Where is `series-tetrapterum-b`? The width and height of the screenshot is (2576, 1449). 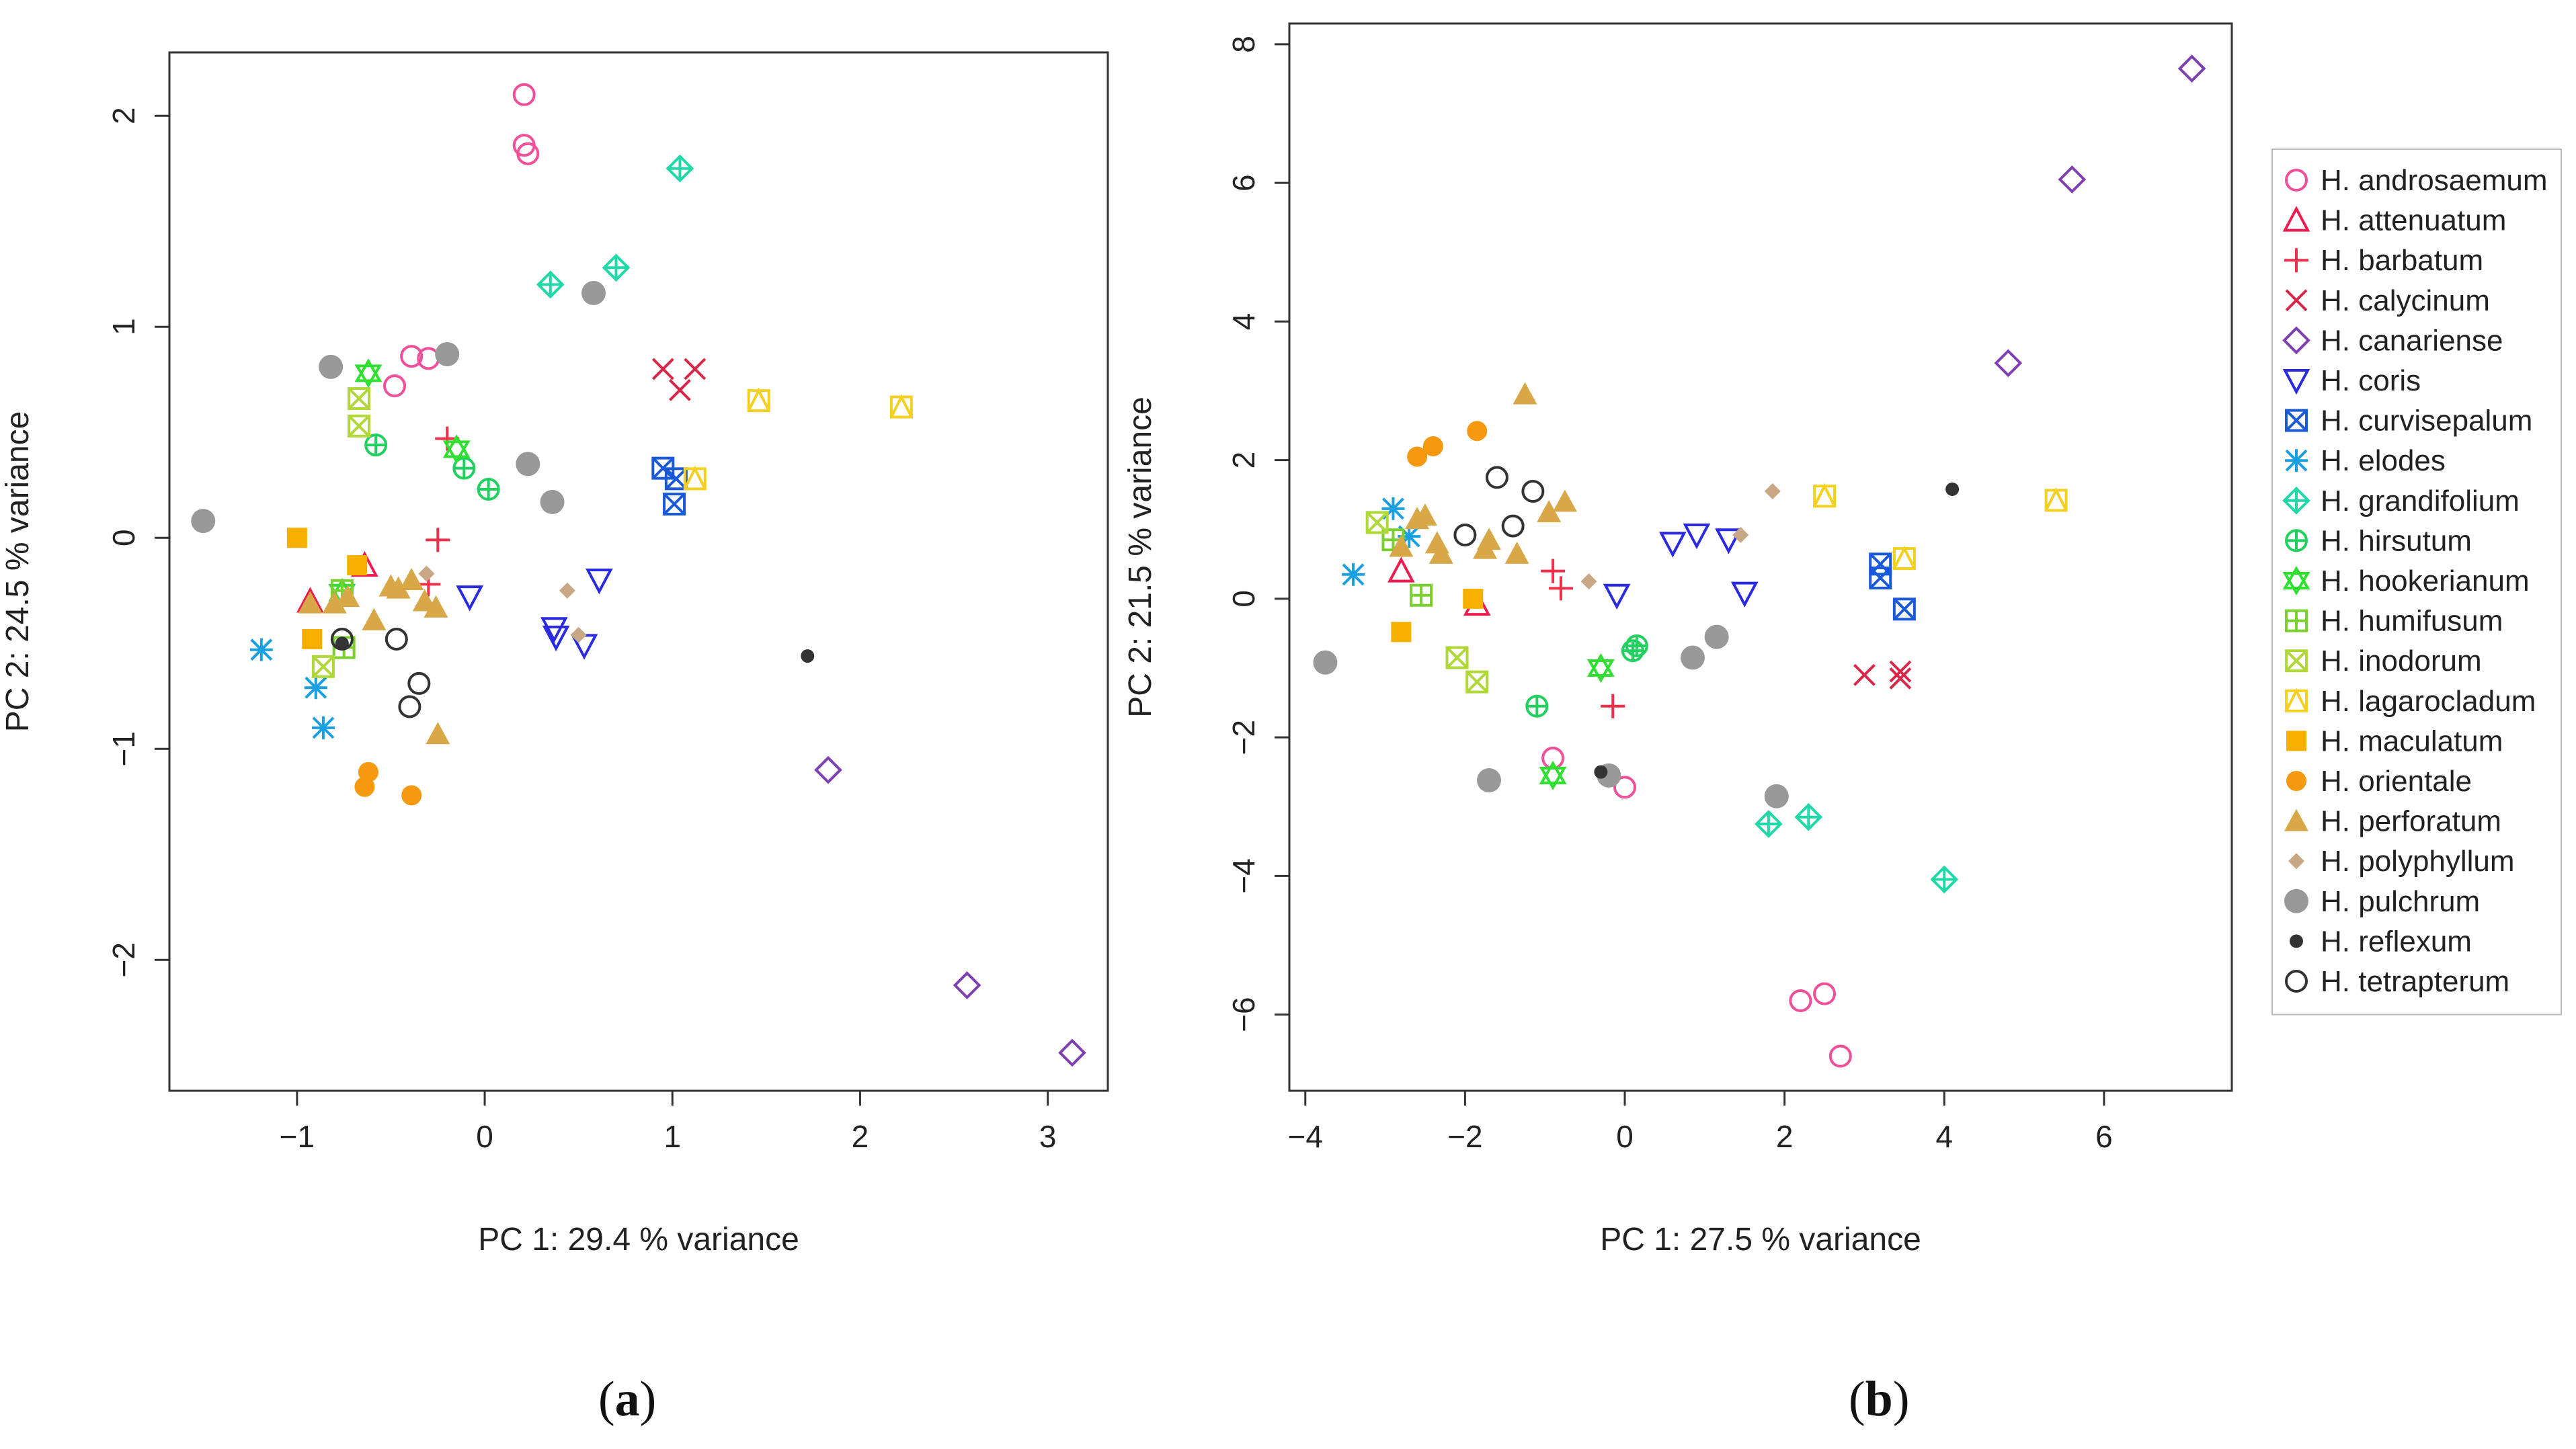
series-tetrapterum-b is located at coordinates (1499, 506).